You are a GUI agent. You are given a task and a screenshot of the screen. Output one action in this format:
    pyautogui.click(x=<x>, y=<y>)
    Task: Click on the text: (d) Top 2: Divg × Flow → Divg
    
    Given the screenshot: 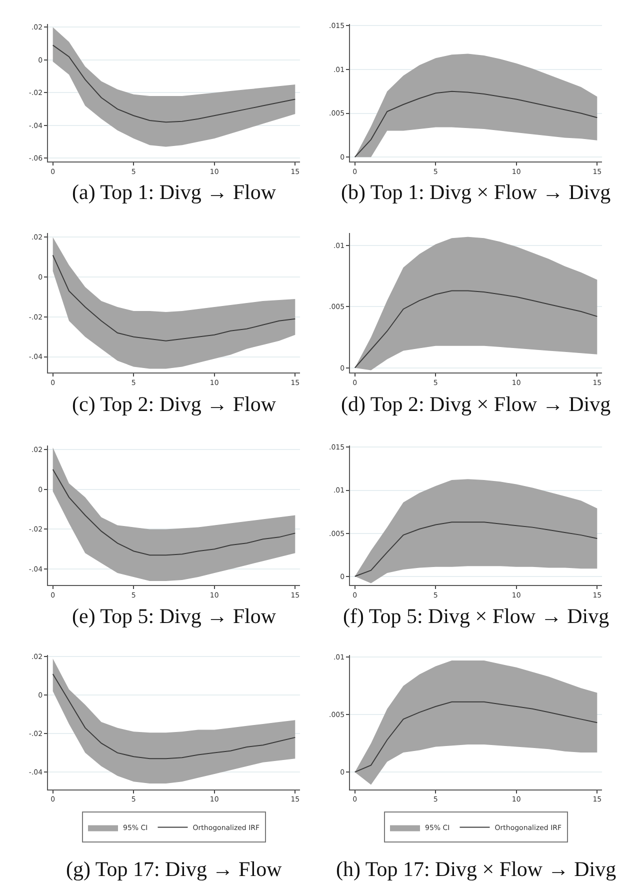 What is the action you would take?
    pyautogui.click(x=476, y=404)
    